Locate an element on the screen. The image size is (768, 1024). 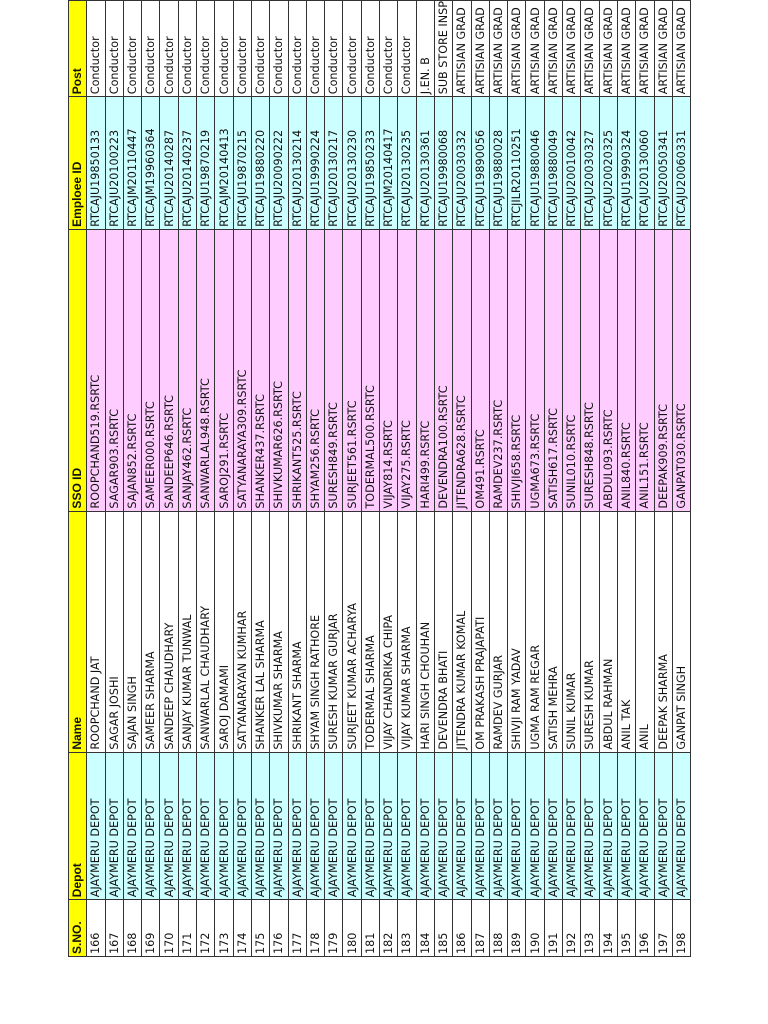
cell-sso-id: SHRIKANT525.RSRTC is located at coordinates (297, 370).